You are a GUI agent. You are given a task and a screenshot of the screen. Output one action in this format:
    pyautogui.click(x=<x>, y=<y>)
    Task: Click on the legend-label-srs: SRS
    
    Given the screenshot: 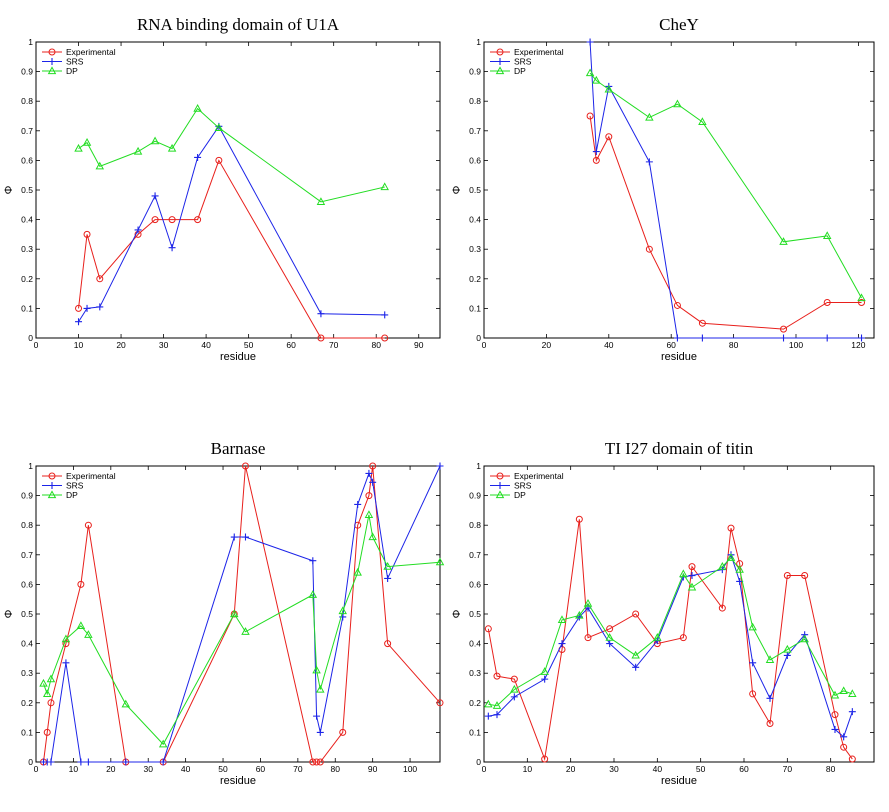 What is the action you would take?
    pyautogui.click(x=523, y=486)
    